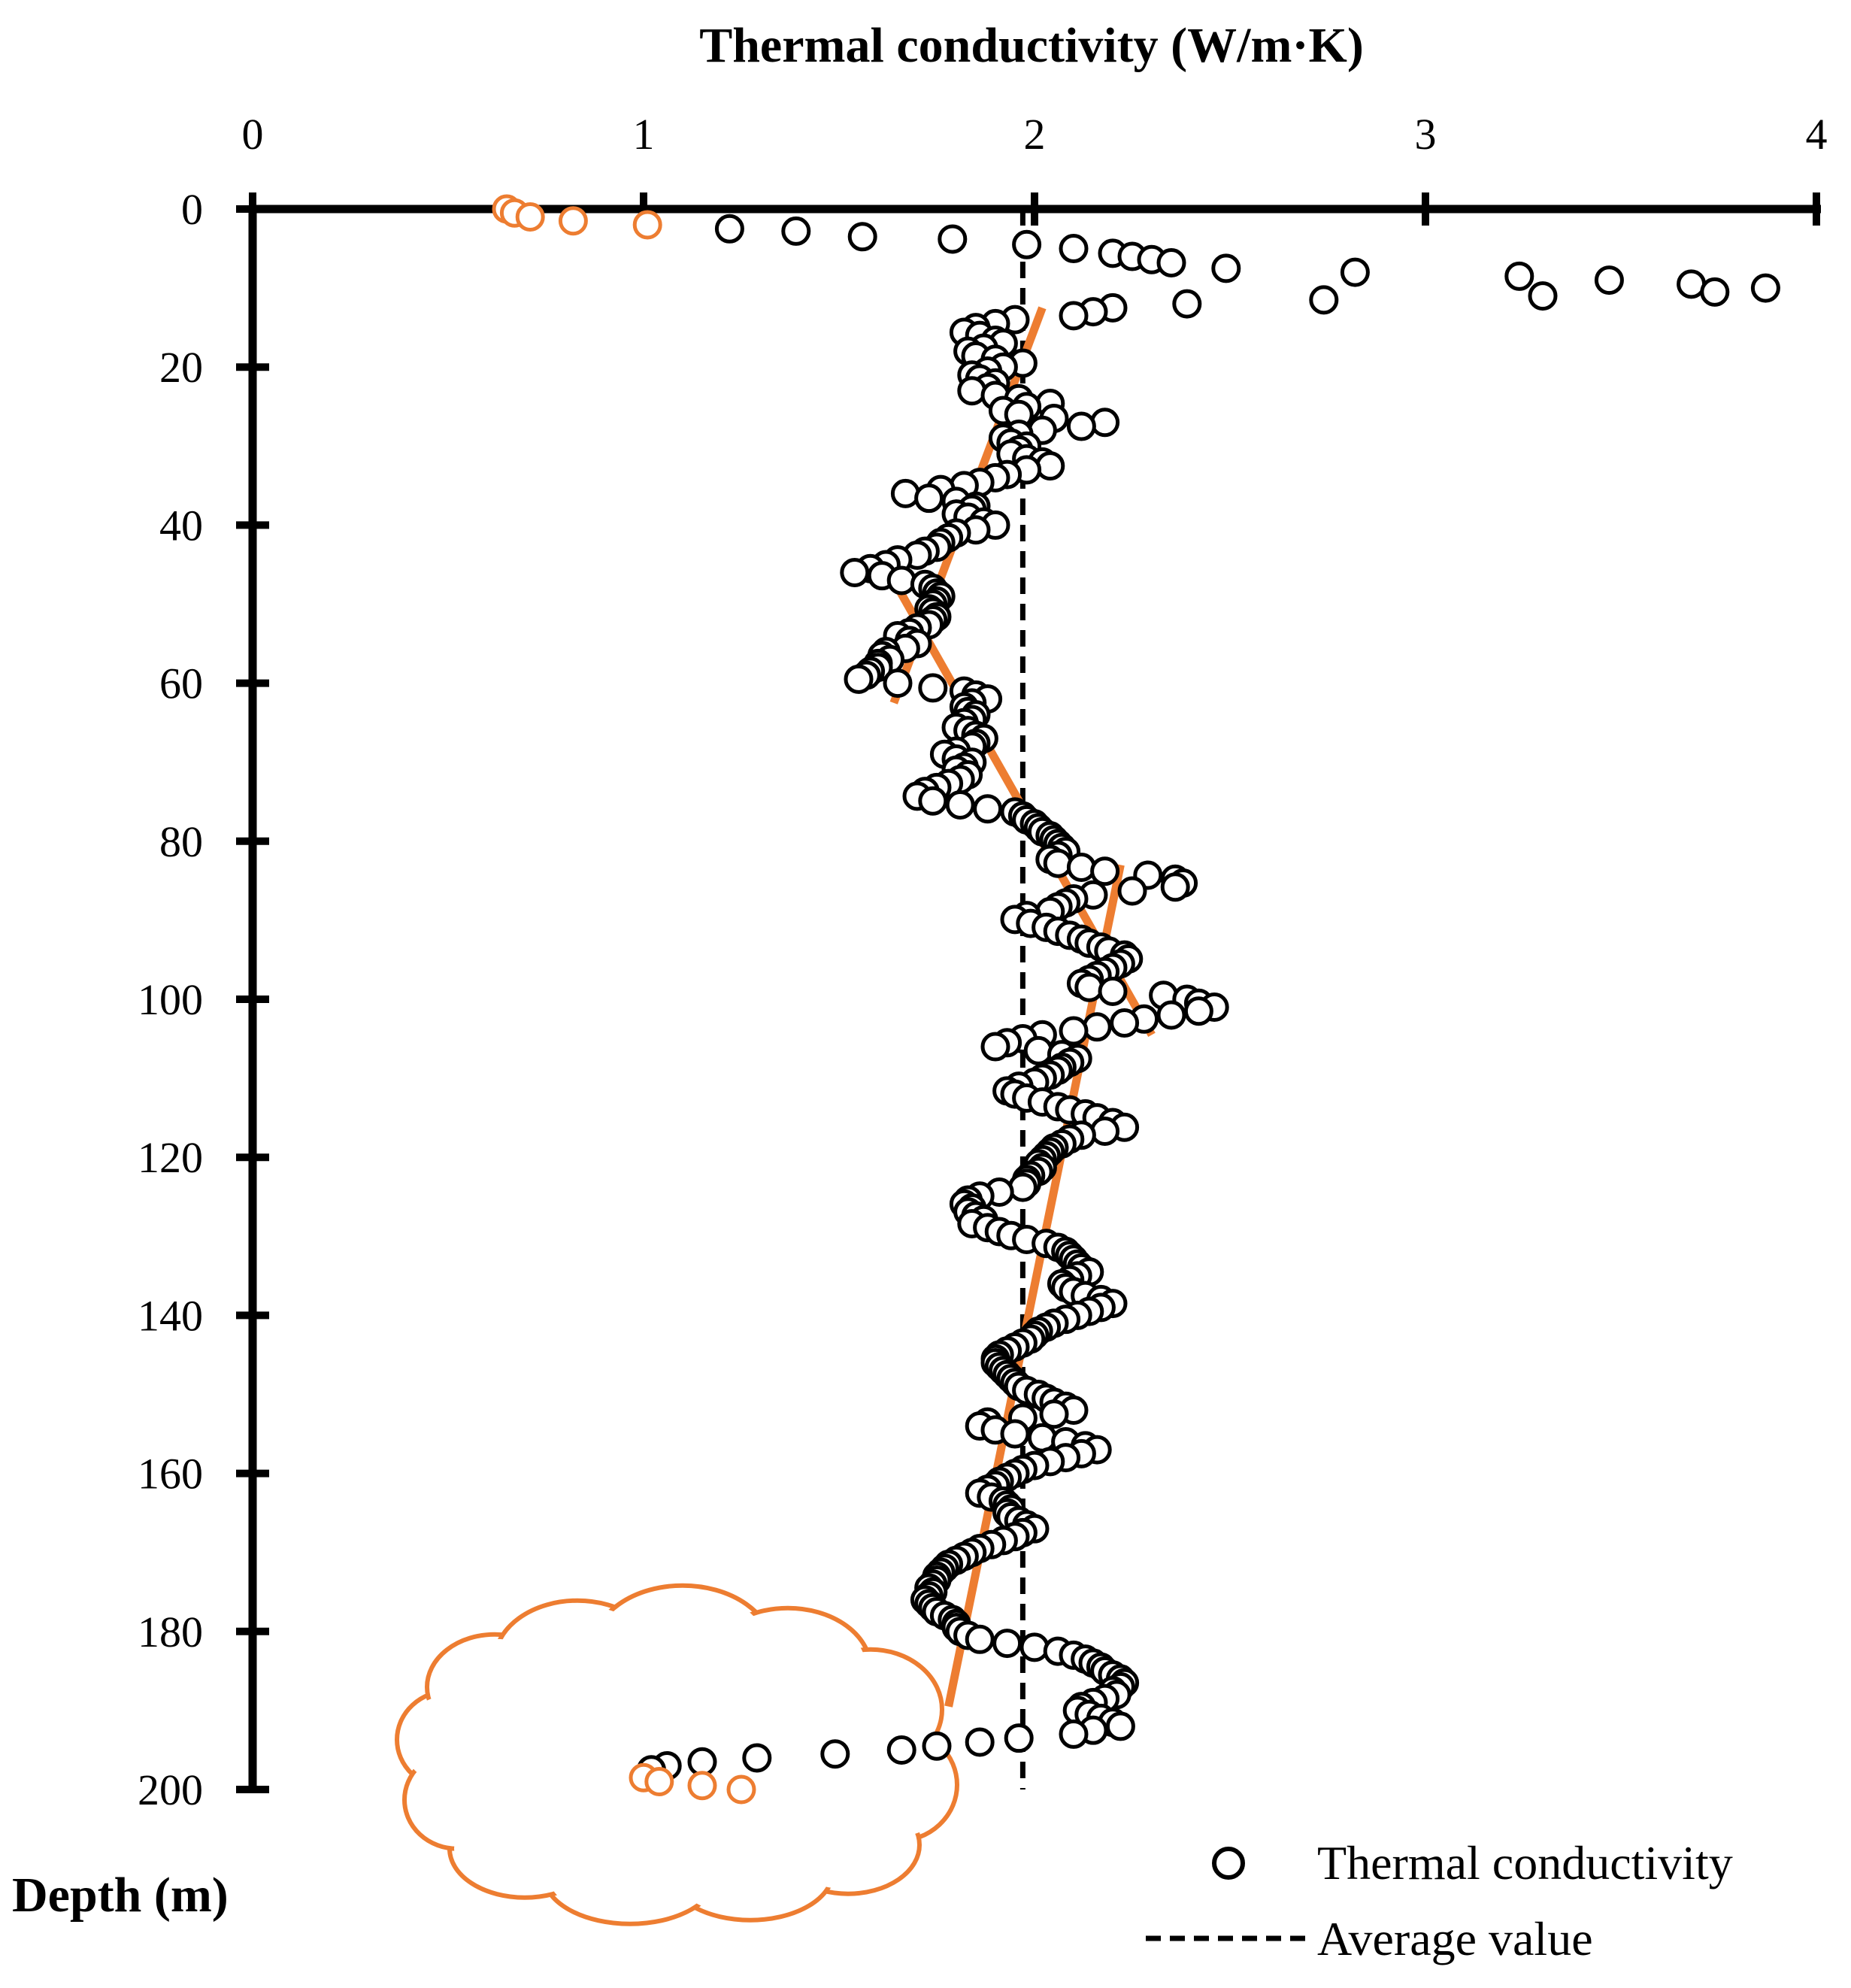 Image resolution: width=1851 pixels, height=1988 pixels. What do you see at coordinates (170, 1315) in the screenshot?
I see `y-tick-label: 140` at bounding box center [170, 1315].